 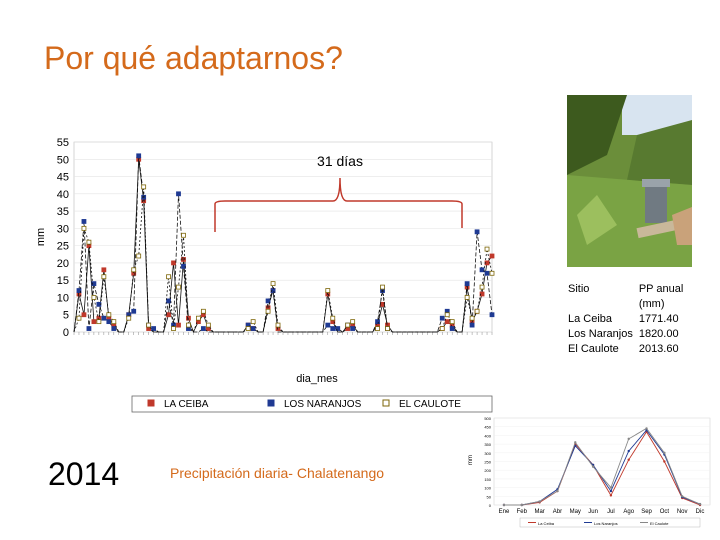 What do you see at coordinates (63, 264) in the screenshot?
I see `y-tick-label: 20` at bounding box center [63, 264].